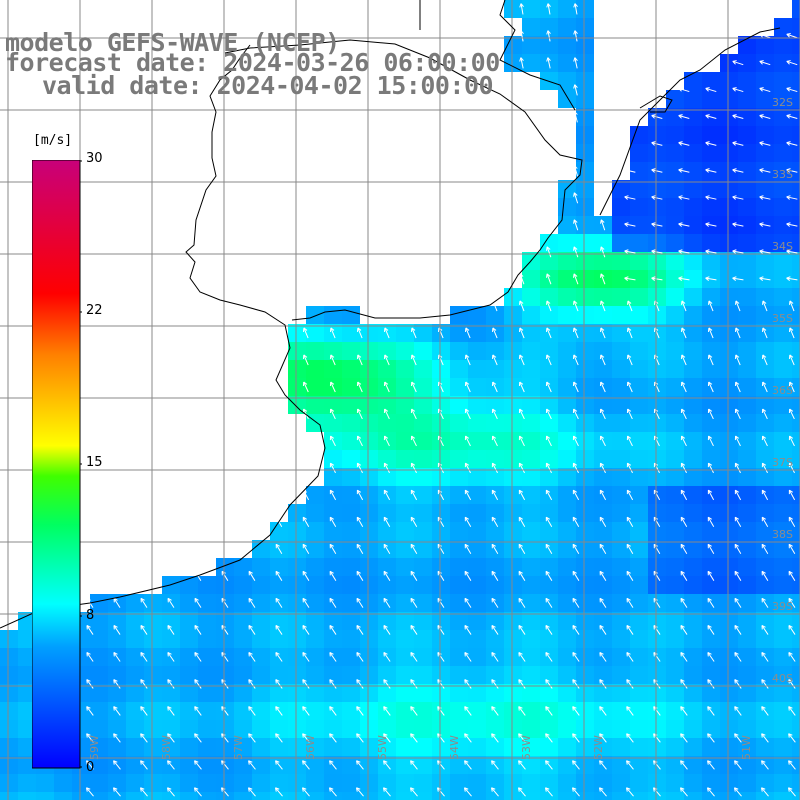 Image resolution: width=800 pixels, height=800 pixels. Describe the element at coordinates (782, 318) in the screenshot. I see `lat-label: 35S` at that location.